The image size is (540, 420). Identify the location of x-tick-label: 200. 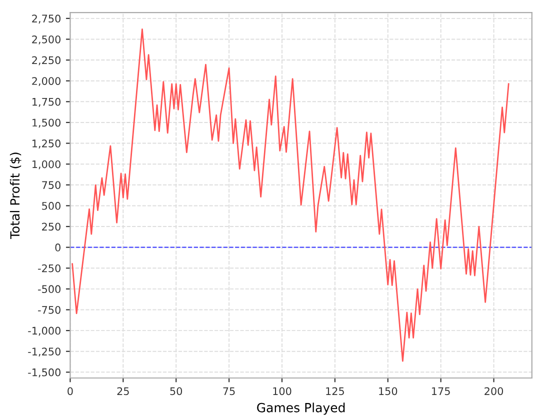
(494, 391).